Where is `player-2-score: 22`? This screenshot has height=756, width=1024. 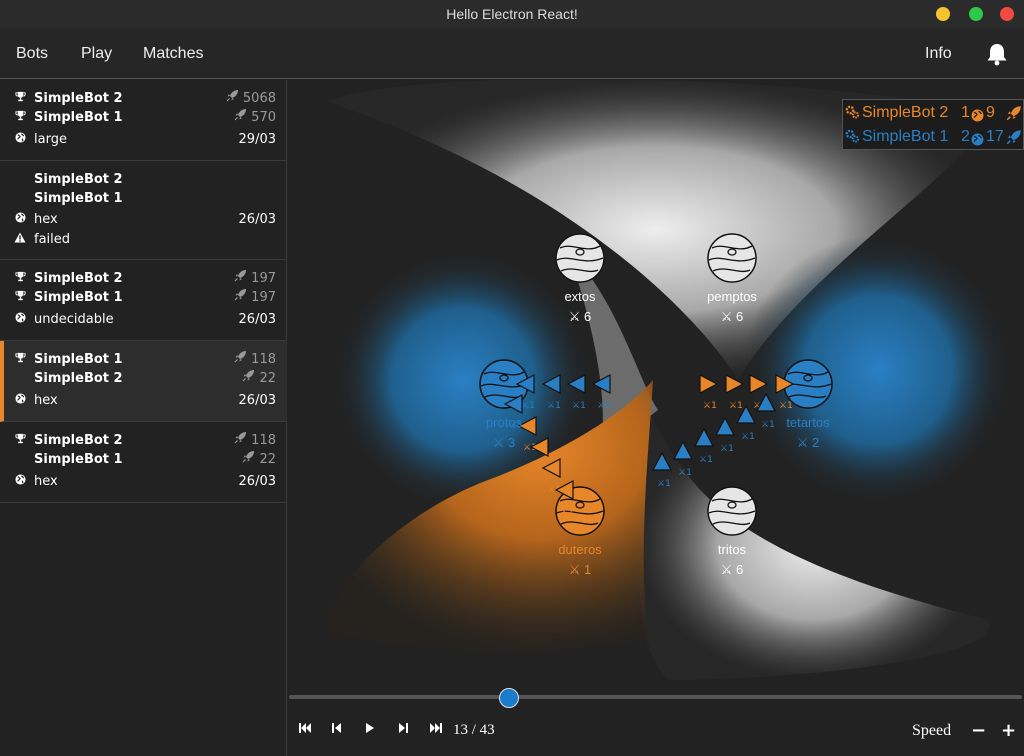 player-2-score: 22 is located at coordinates (259, 378).